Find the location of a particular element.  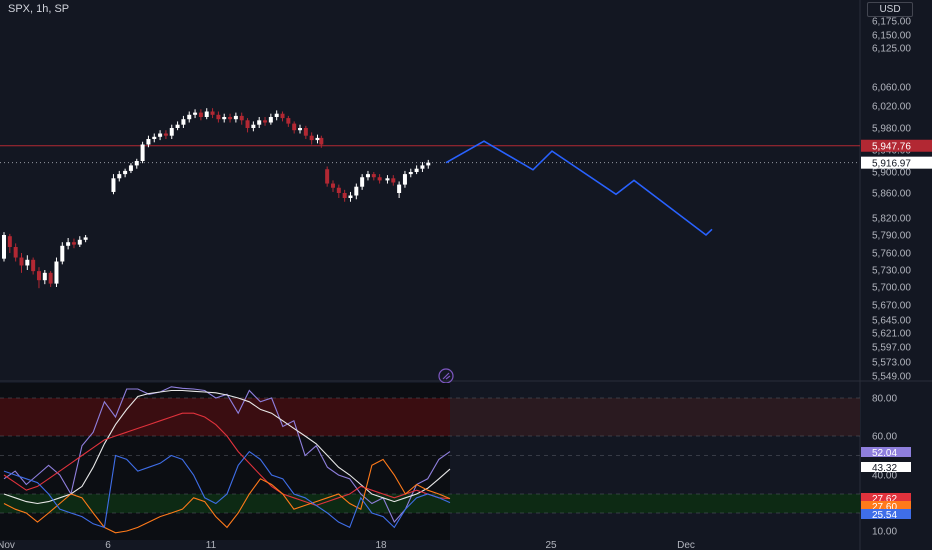

osc-tick-label: 60.00 is located at coordinates (884, 437).